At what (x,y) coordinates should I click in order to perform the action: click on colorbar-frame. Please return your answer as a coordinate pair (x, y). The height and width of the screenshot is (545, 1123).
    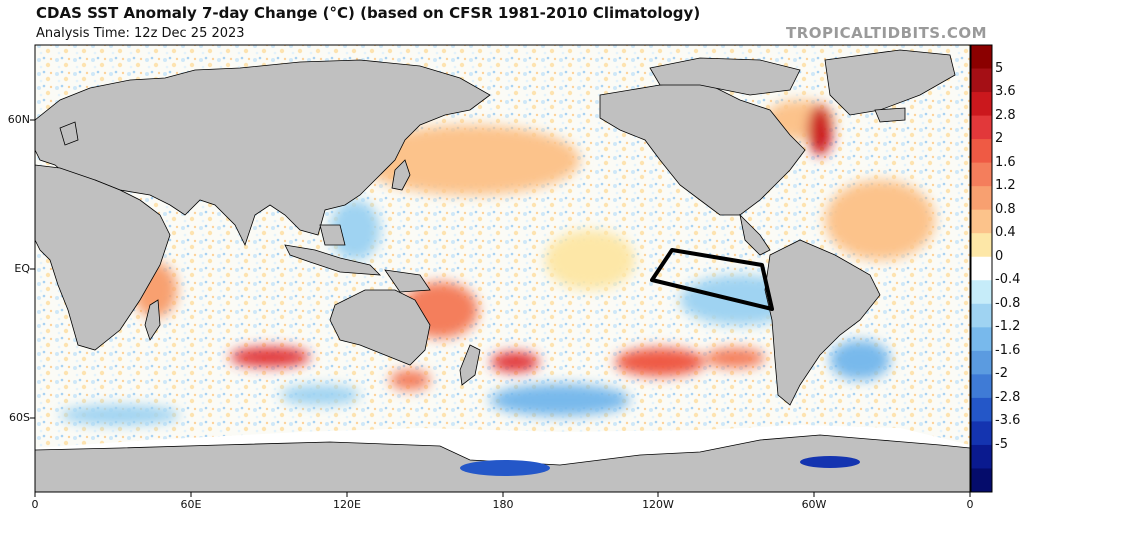
    Looking at the image, I should click on (981, 268).